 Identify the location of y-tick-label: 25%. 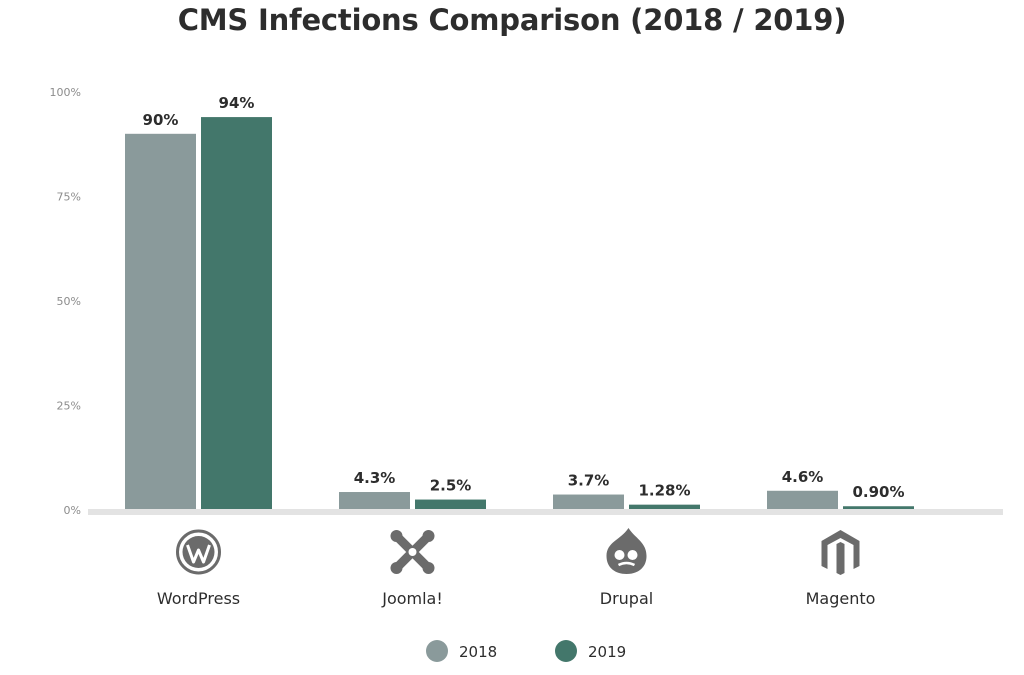
(69, 406).